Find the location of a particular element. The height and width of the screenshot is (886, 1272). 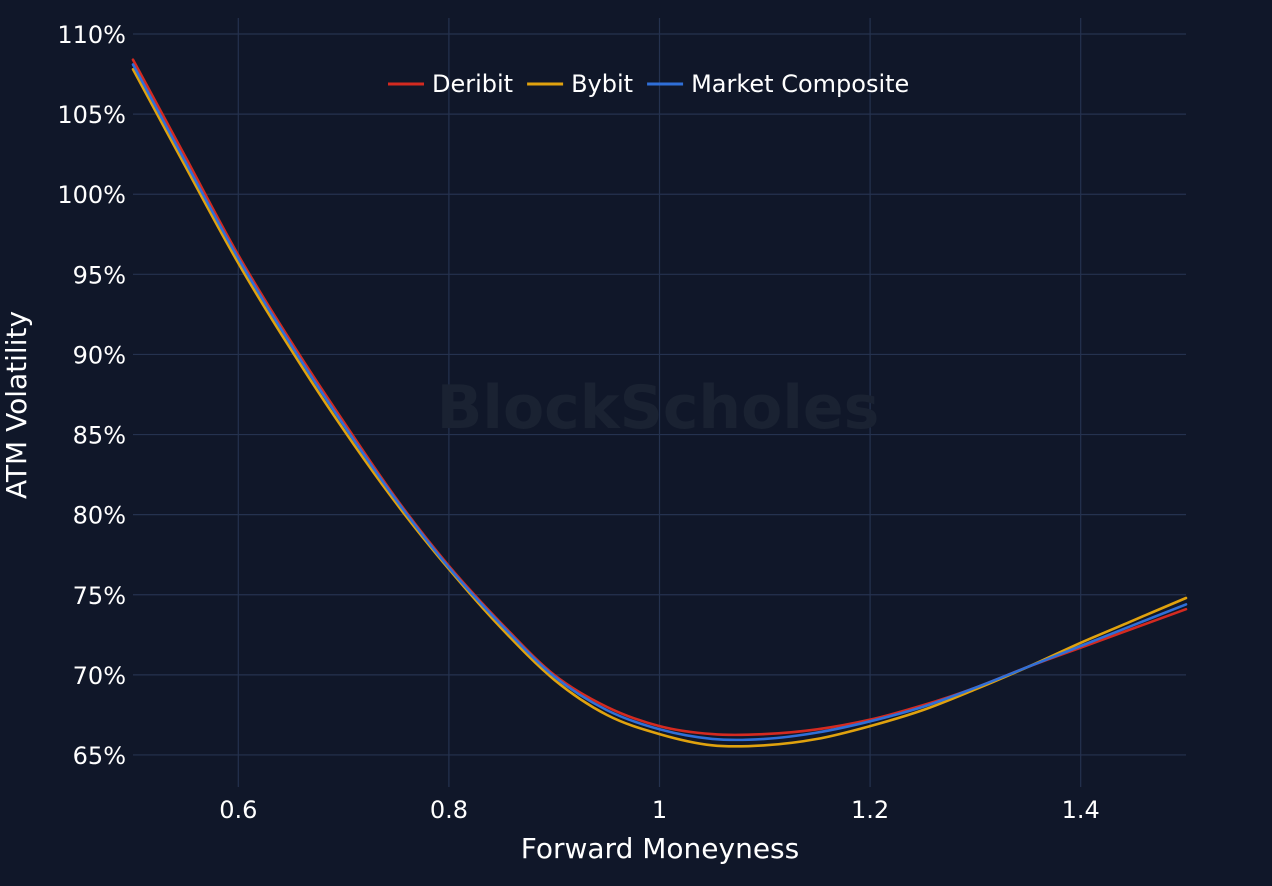

y-tick-label: 95% is located at coordinates (99, 275).